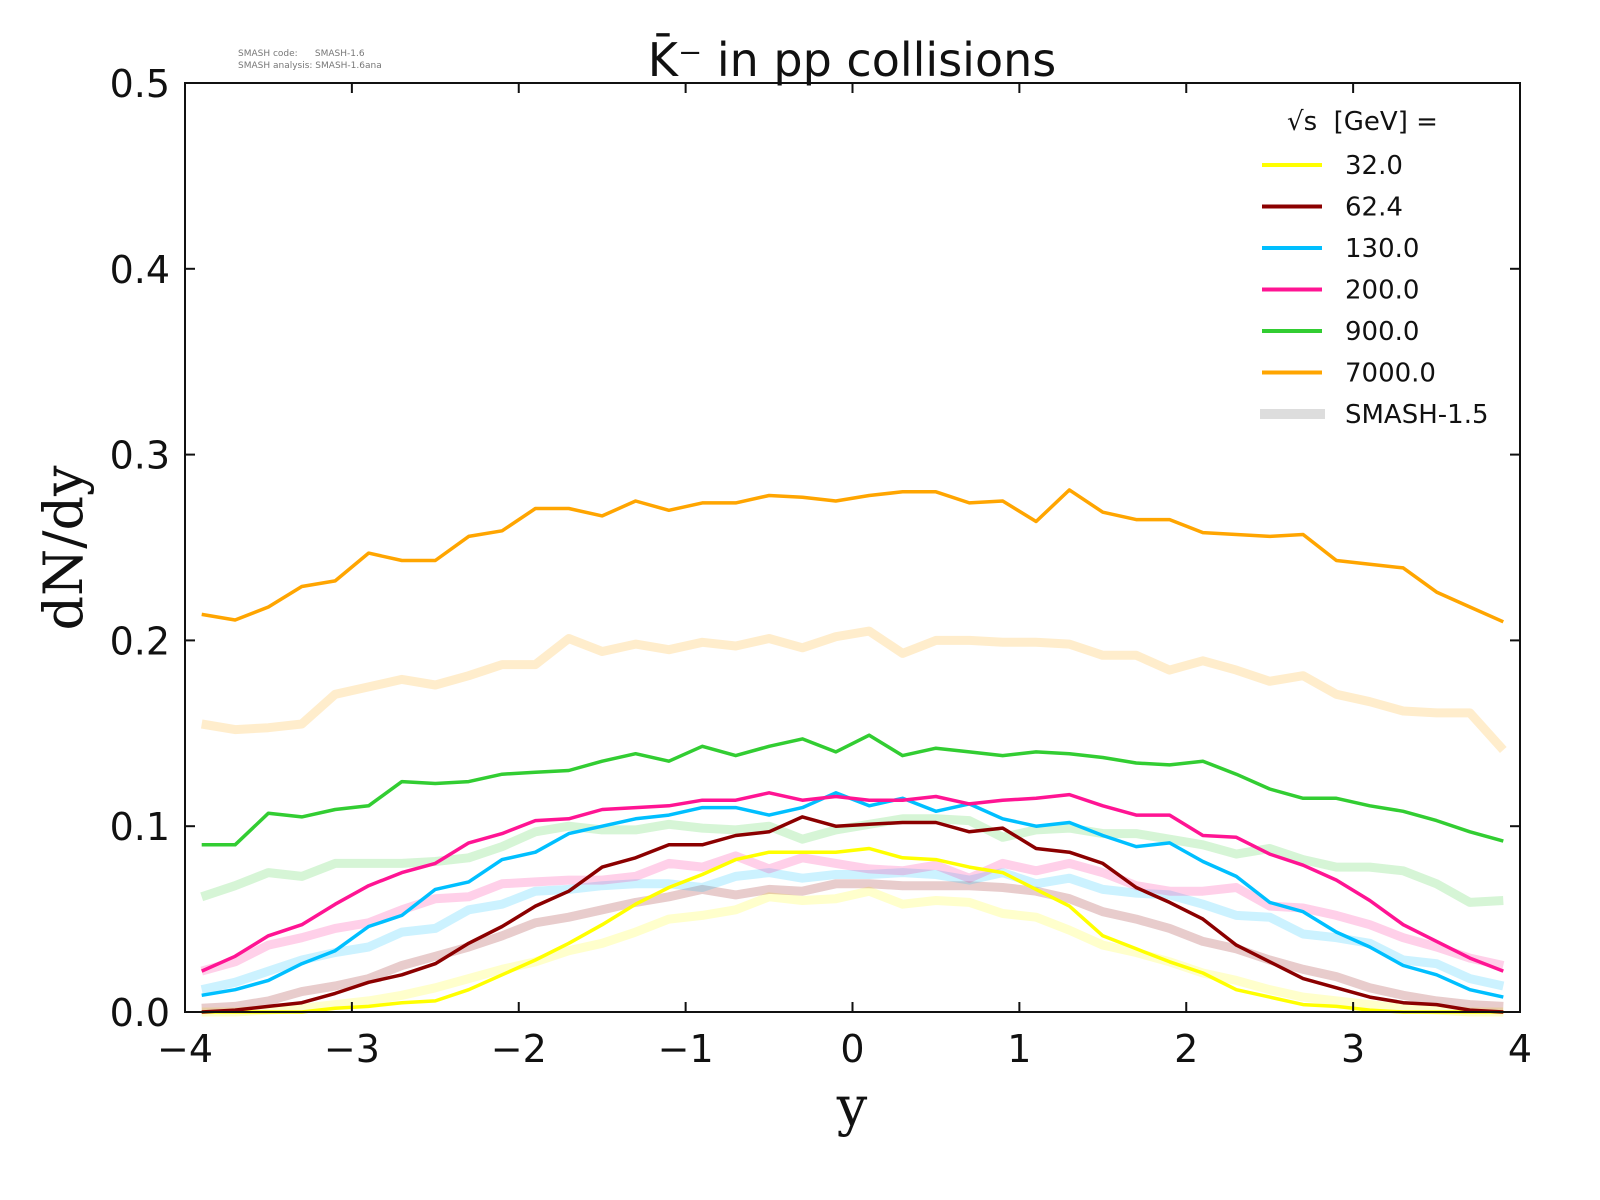 Image resolution: width=1600 pixels, height=1200 pixels. Describe the element at coordinates (853, 690) in the screenshot. I see `reference-line-7000.0` at that location.